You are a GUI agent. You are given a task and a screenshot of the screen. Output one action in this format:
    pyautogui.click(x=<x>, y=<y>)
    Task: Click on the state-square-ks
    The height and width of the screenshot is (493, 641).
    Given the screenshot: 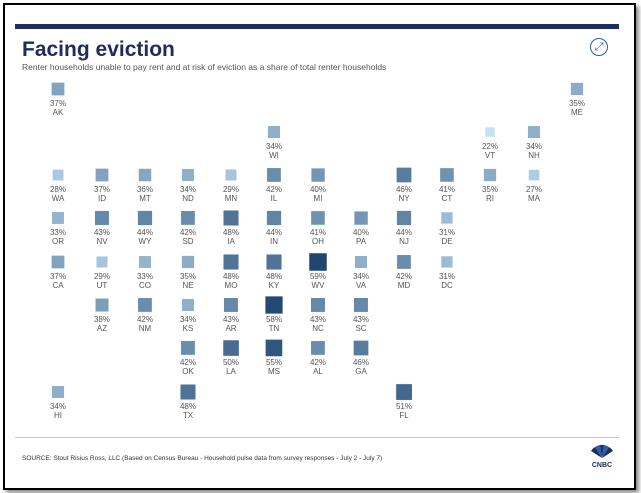 What is the action you would take?
    pyautogui.click(x=188, y=305)
    